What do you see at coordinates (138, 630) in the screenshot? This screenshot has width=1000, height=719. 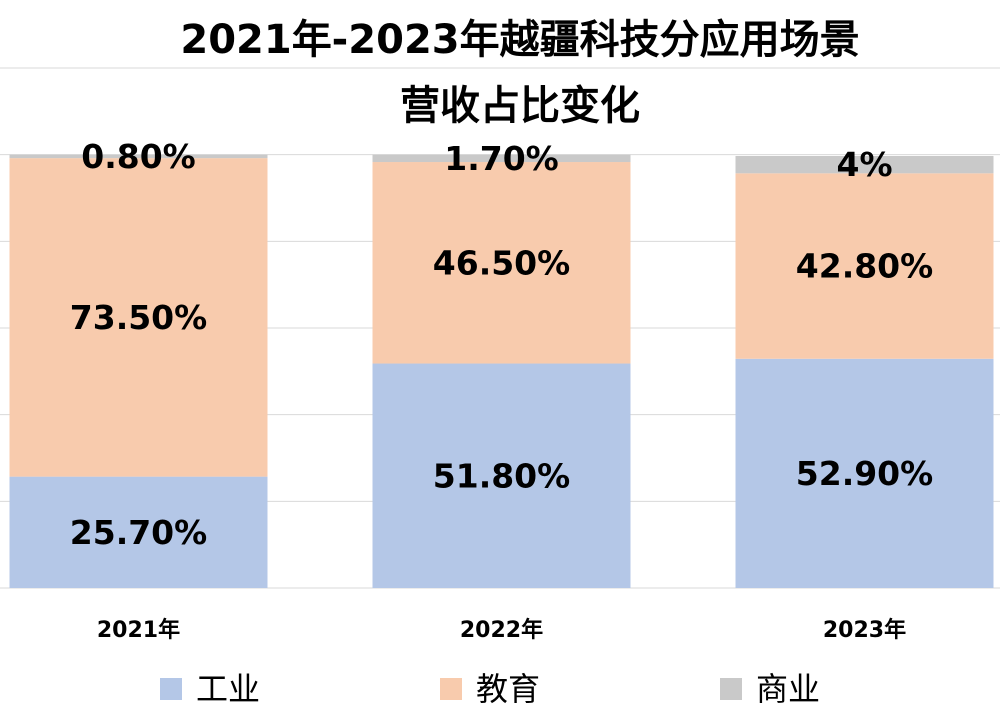 I see `x-tick-label: 2021年` at bounding box center [138, 630].